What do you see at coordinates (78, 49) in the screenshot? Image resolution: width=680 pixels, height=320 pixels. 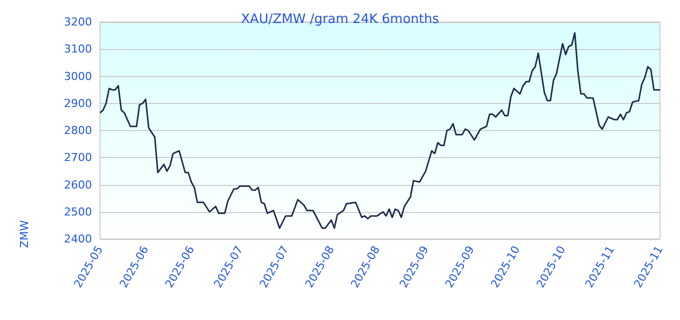 I see `y-tick-label: 3100` at bounding box center [78, 49].